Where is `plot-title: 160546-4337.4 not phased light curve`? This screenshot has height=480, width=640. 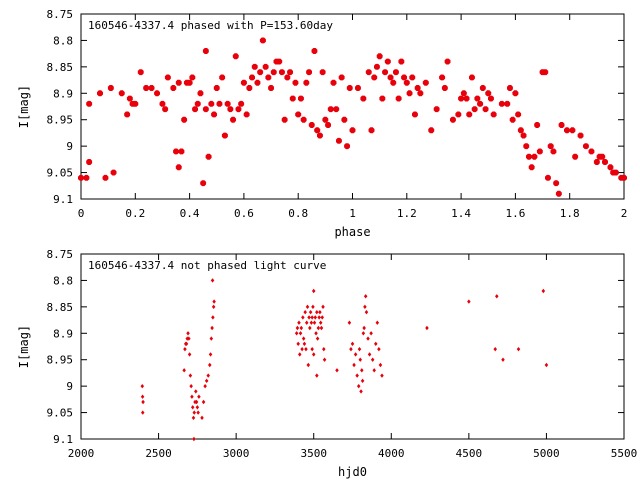
plot-title: 160546-4337.4 not phased light curve is located at coordinates (207, 265).